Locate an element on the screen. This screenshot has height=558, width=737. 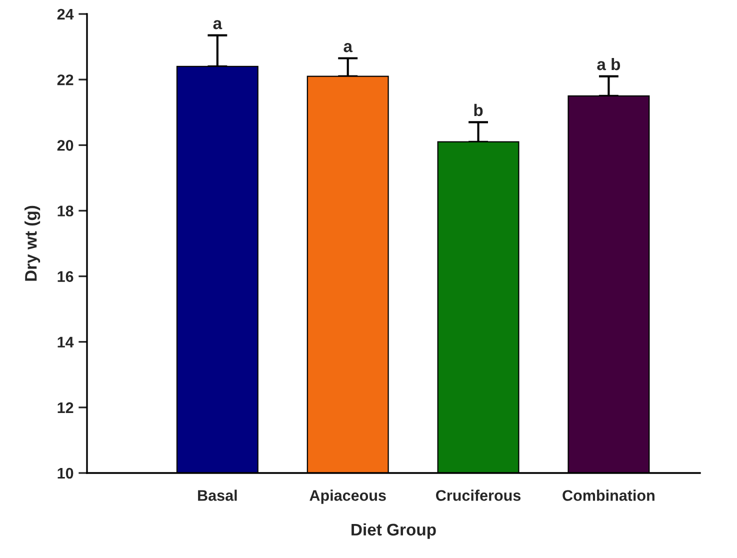
y-tick-label: 10 is located at coordinates (66, 473).